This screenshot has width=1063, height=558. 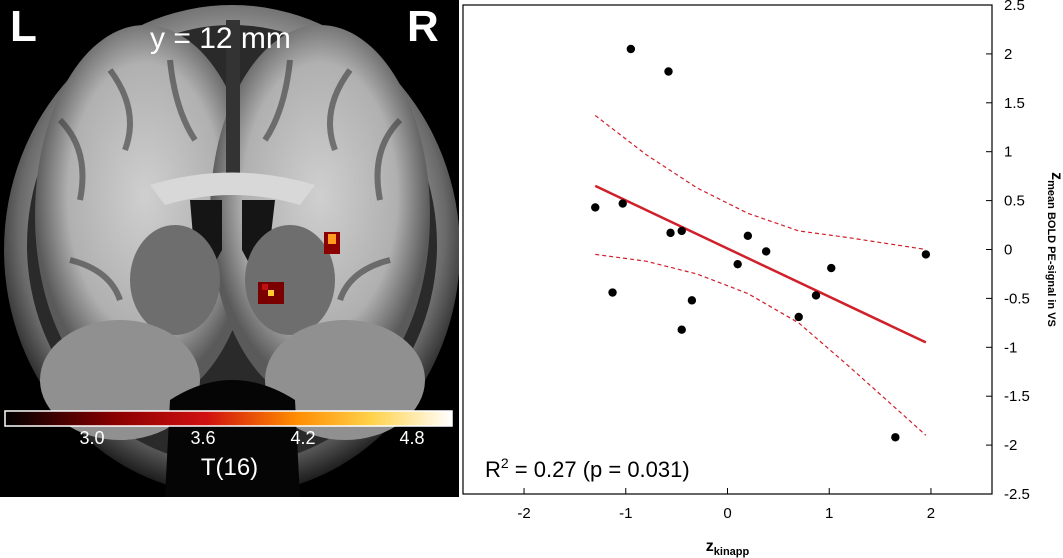 I want to click on x-tick-label: -1, so click(x=625, y=513).